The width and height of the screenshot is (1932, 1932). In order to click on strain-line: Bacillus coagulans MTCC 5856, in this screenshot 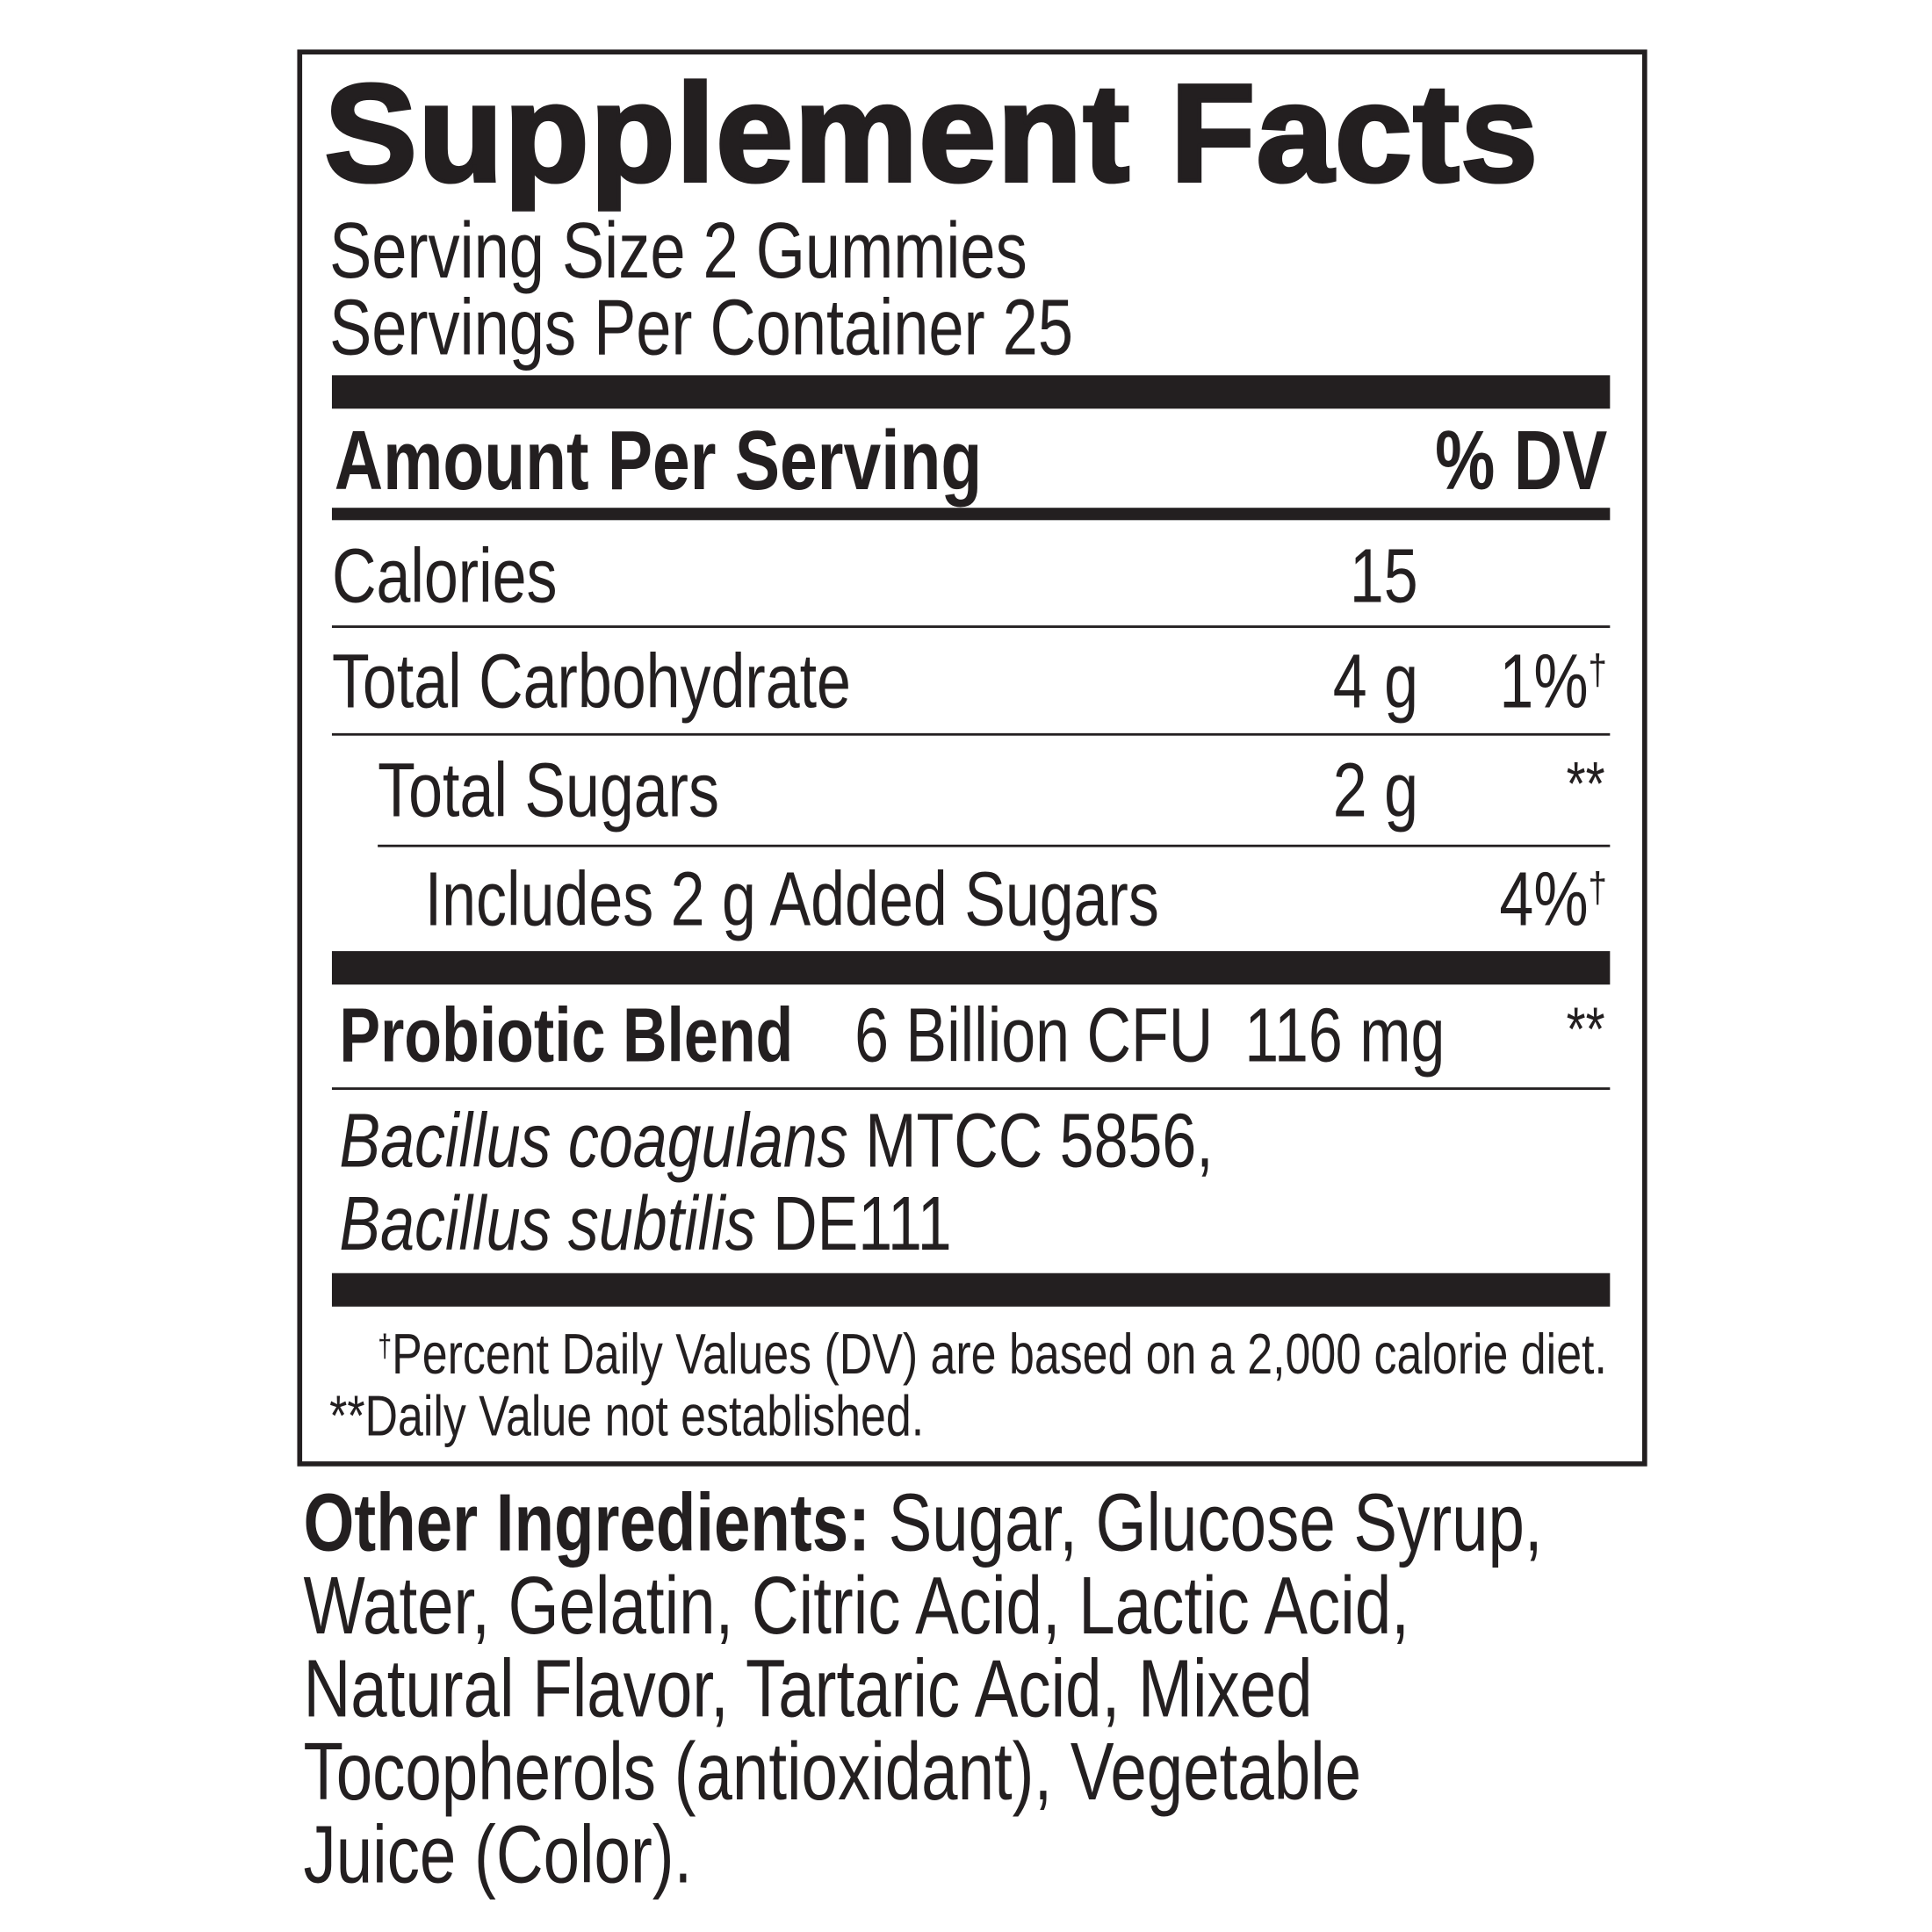, I will do `click(776, 1141)`.